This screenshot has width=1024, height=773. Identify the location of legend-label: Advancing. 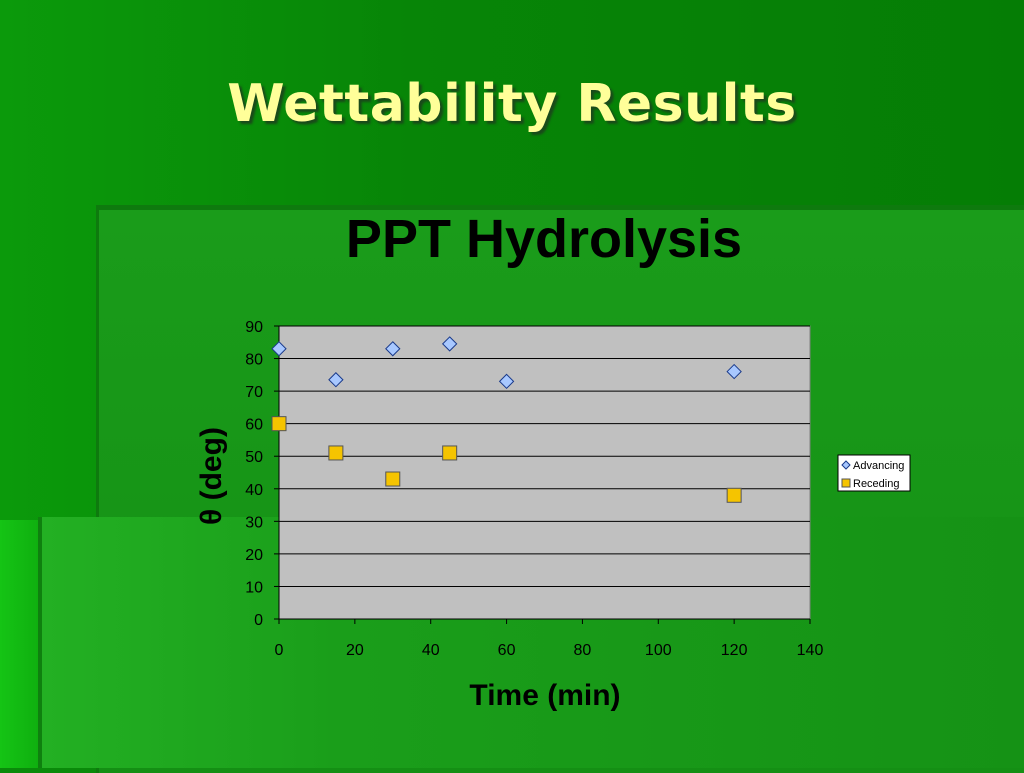
(878, 466).